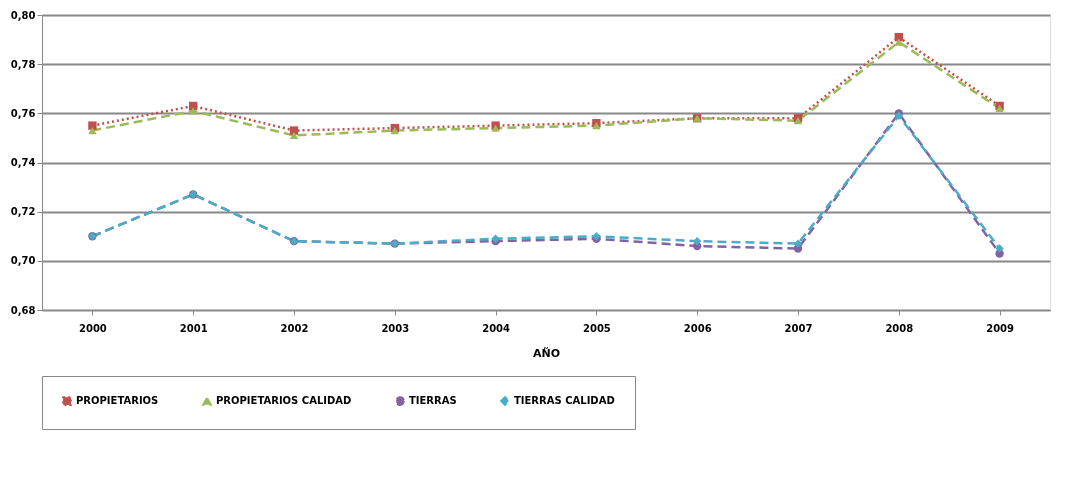 The image size is (1076, 478). What do you see at coordinates (1000, 328) in the screenshot?
I see `x-tick-label: 2009` at bounding box center [1000, 328].